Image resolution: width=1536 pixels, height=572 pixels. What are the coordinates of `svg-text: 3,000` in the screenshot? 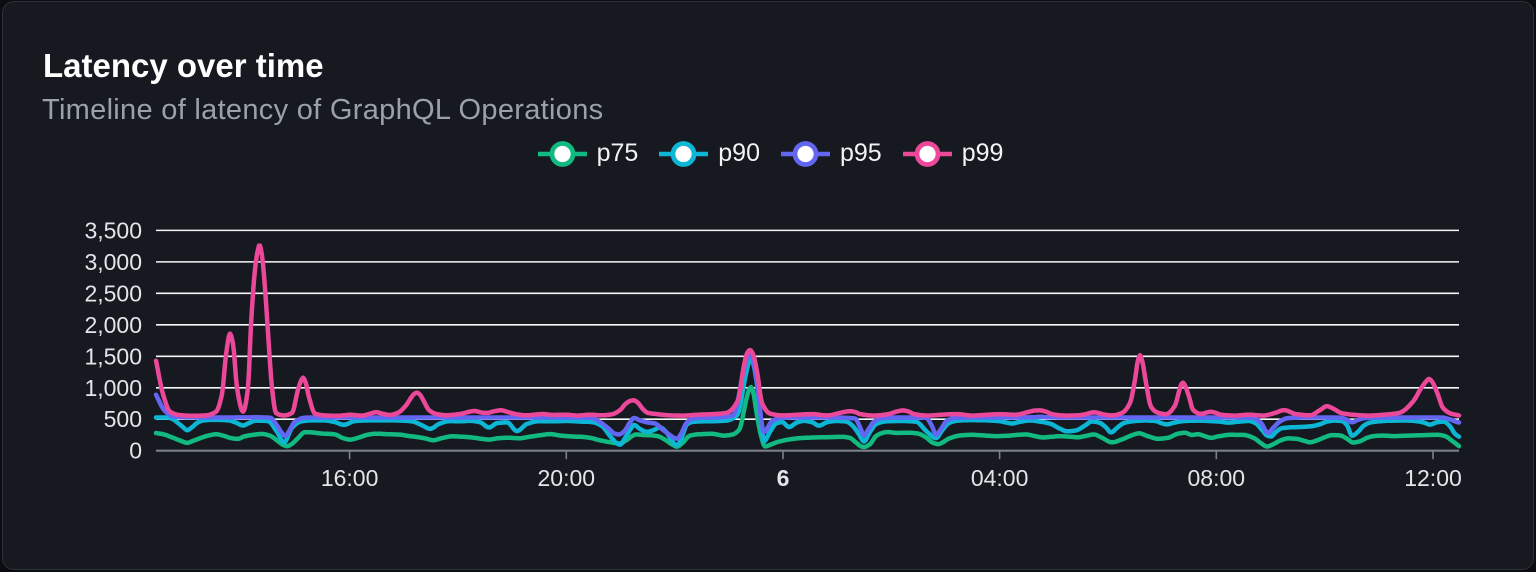 It's located at (113, 262).